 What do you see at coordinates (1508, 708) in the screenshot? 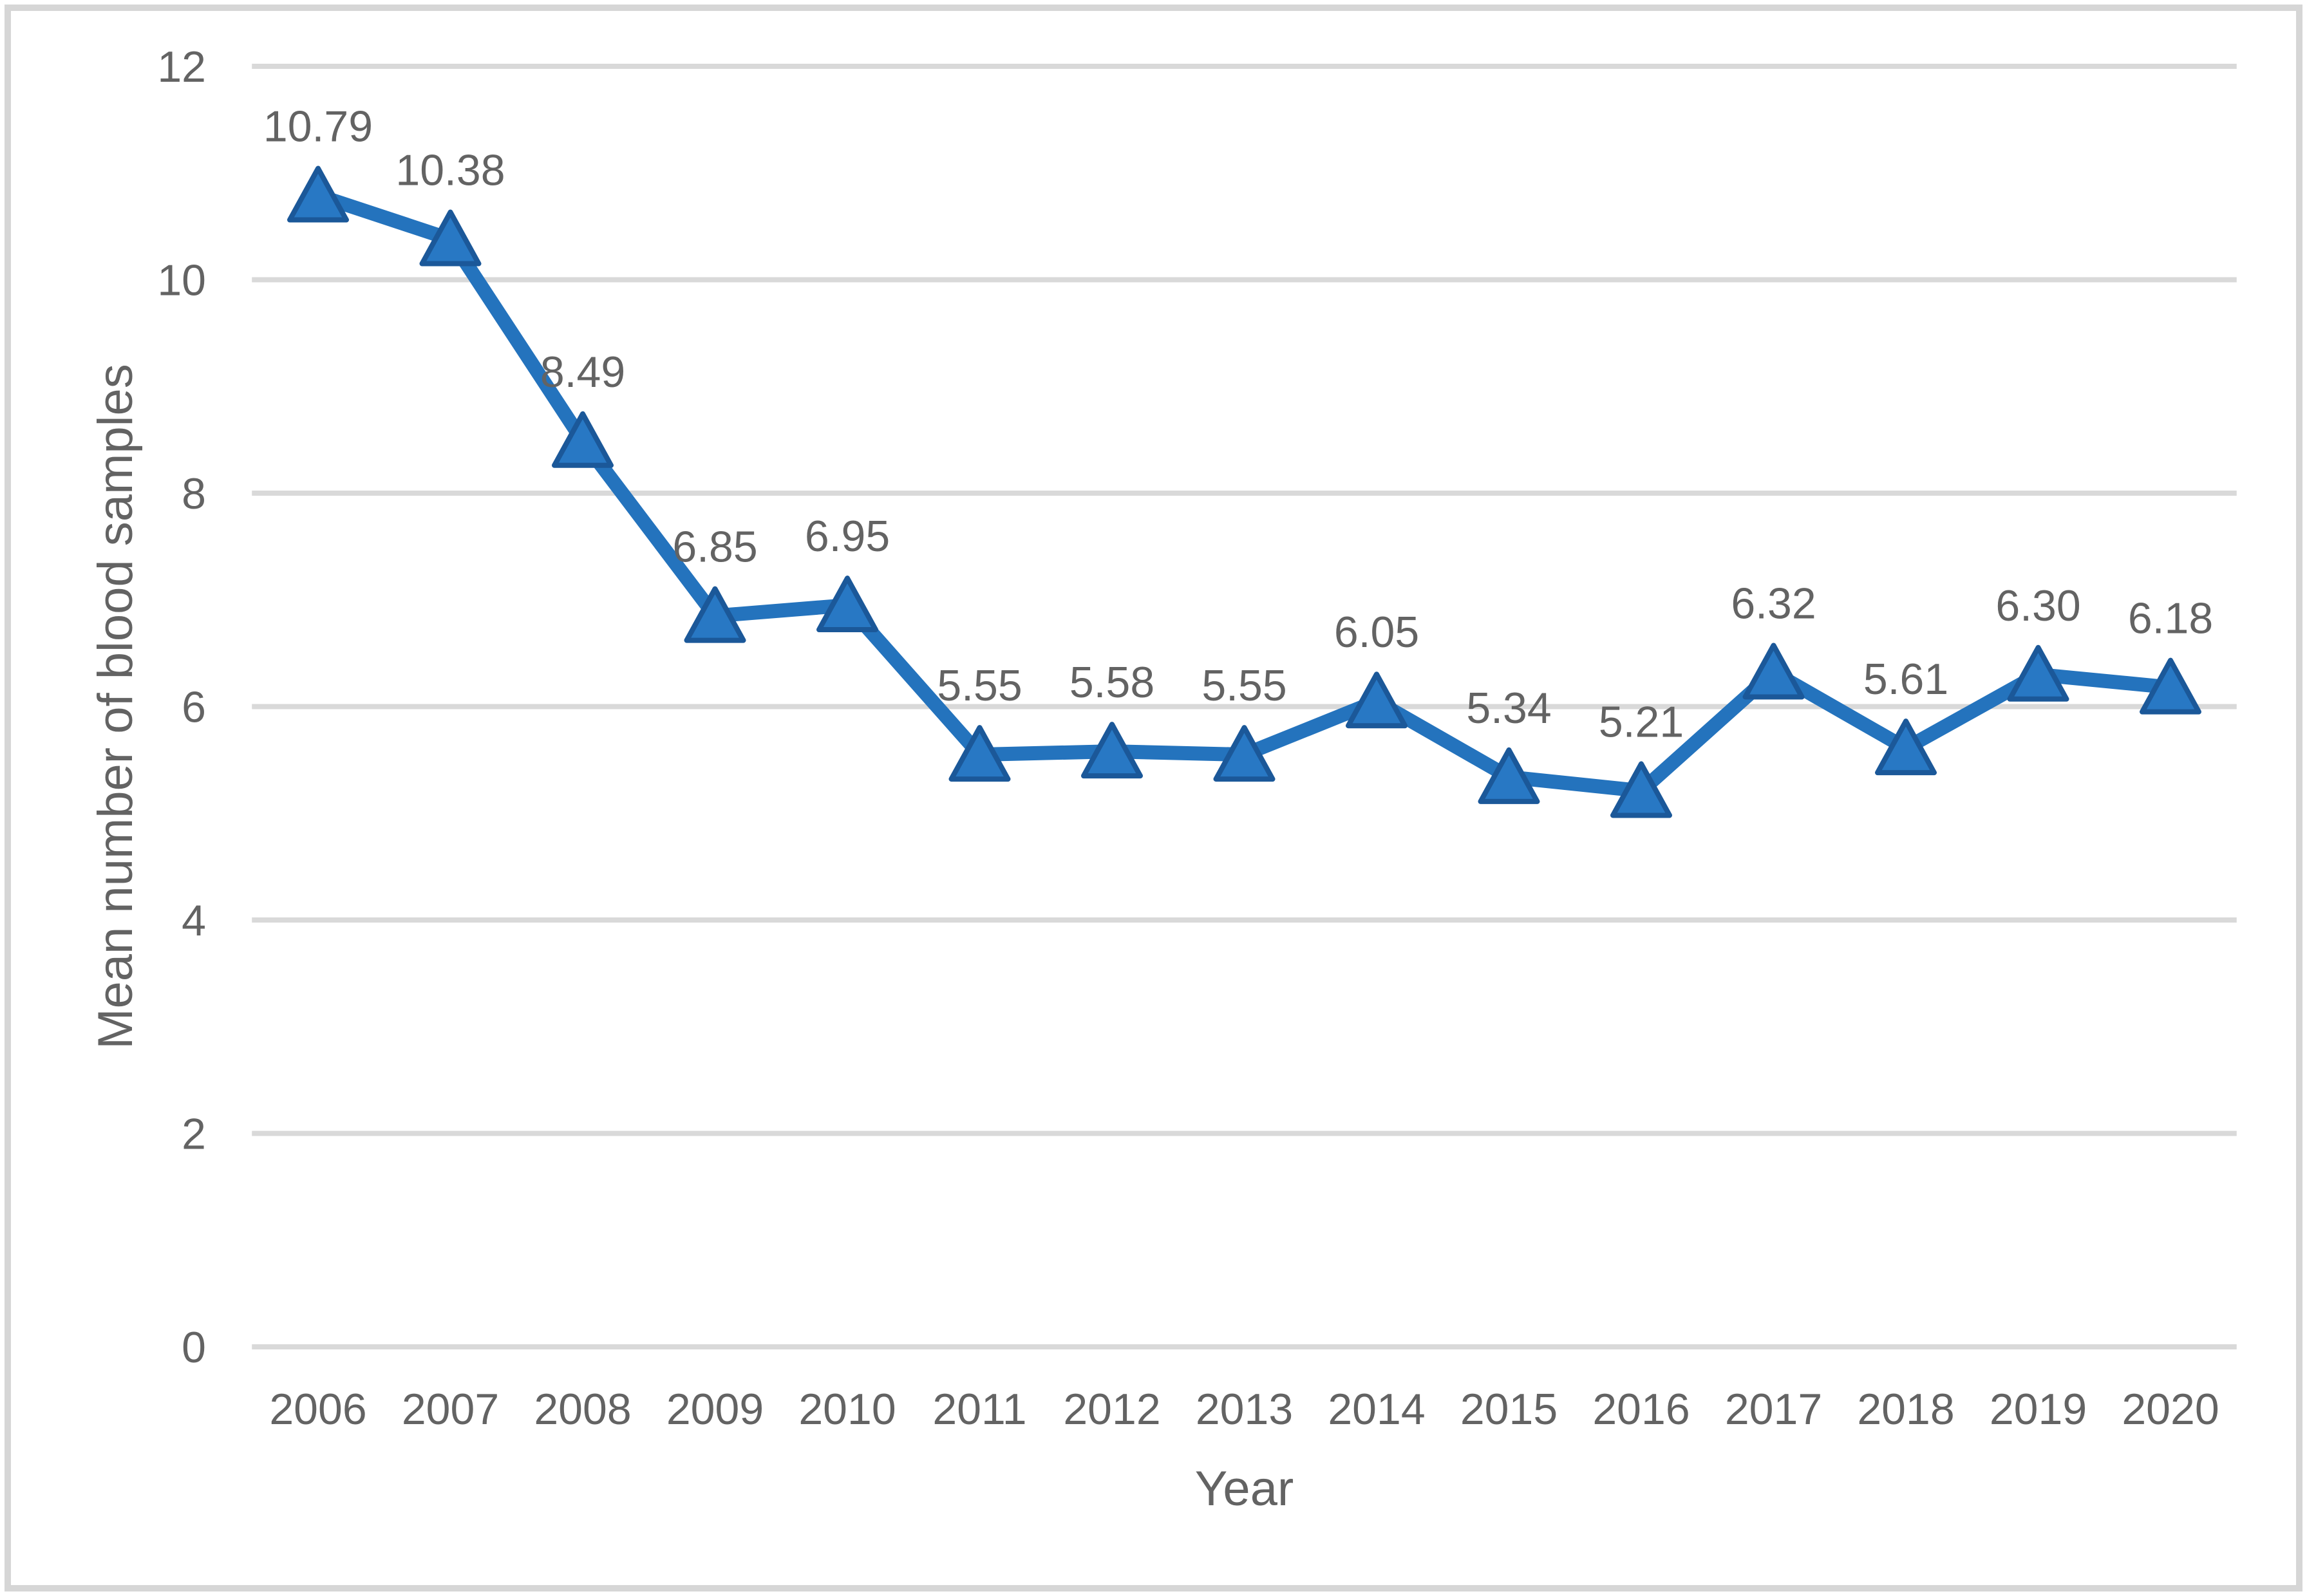
I see `data-label: 5.34` at bounding box center [1508, 708].